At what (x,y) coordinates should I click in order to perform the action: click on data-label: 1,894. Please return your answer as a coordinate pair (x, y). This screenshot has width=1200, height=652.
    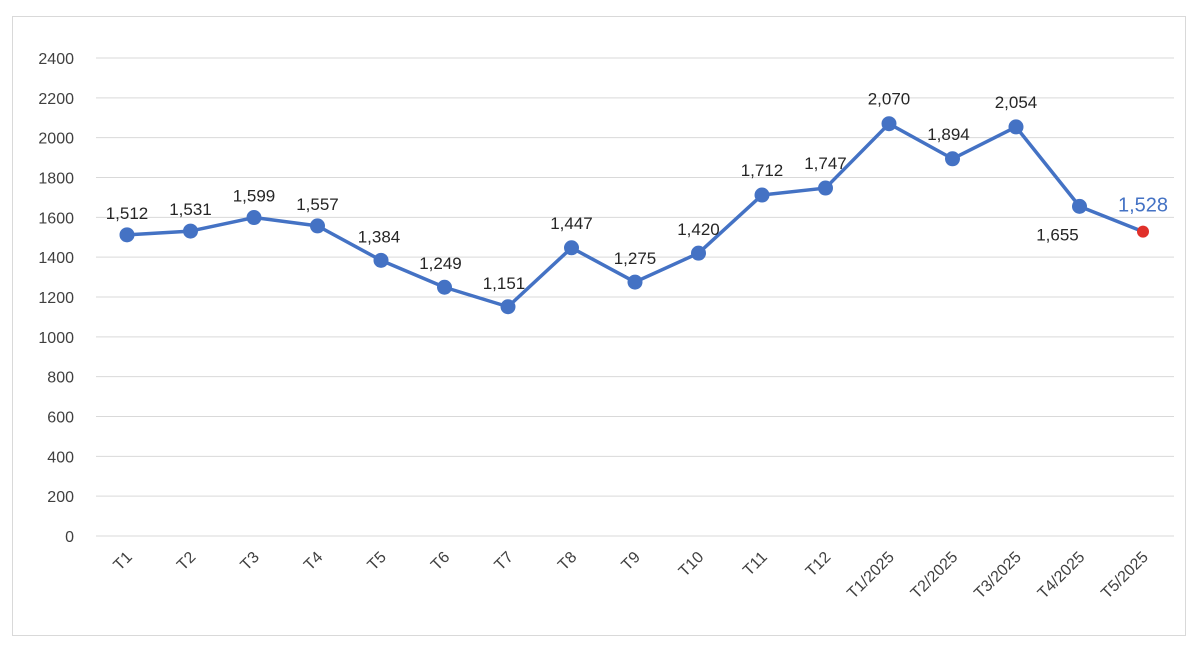
    Looking at the image, I should click on (948, 134).